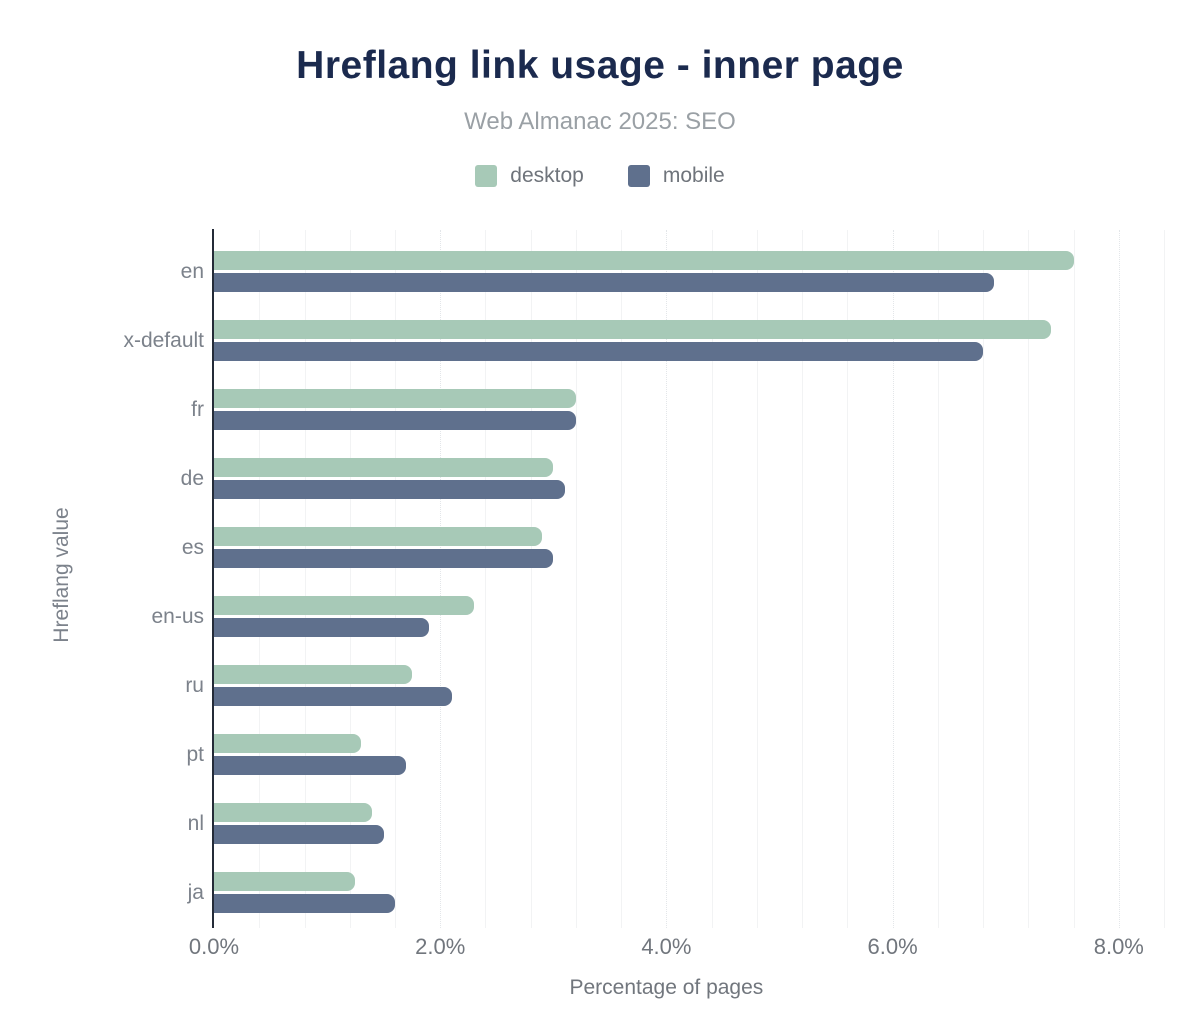  Describe the element at coordinates (600, 121) in the screenshot. I see `chart-subtitle: Web Almanac 2025: SEO` at that location.